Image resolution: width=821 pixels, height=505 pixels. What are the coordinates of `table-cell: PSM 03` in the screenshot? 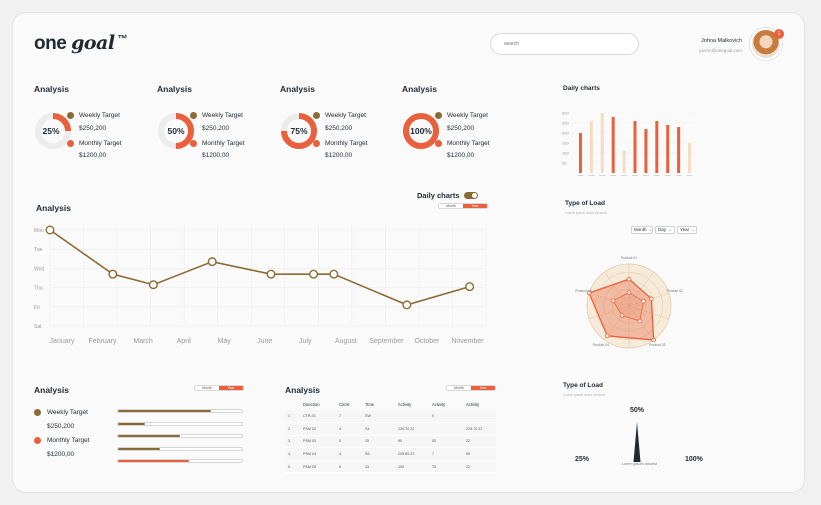 It's located at (321, 442).